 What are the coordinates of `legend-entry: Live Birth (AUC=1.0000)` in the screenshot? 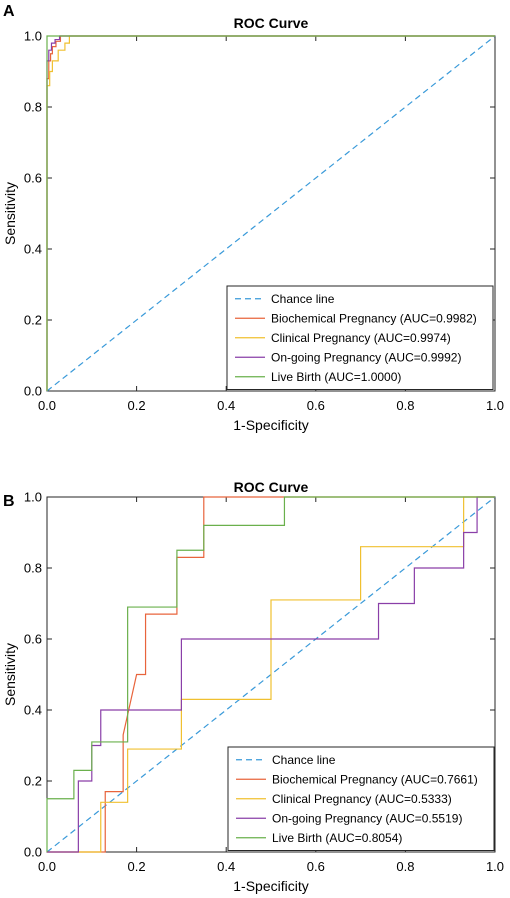 It's located at (336, 377).